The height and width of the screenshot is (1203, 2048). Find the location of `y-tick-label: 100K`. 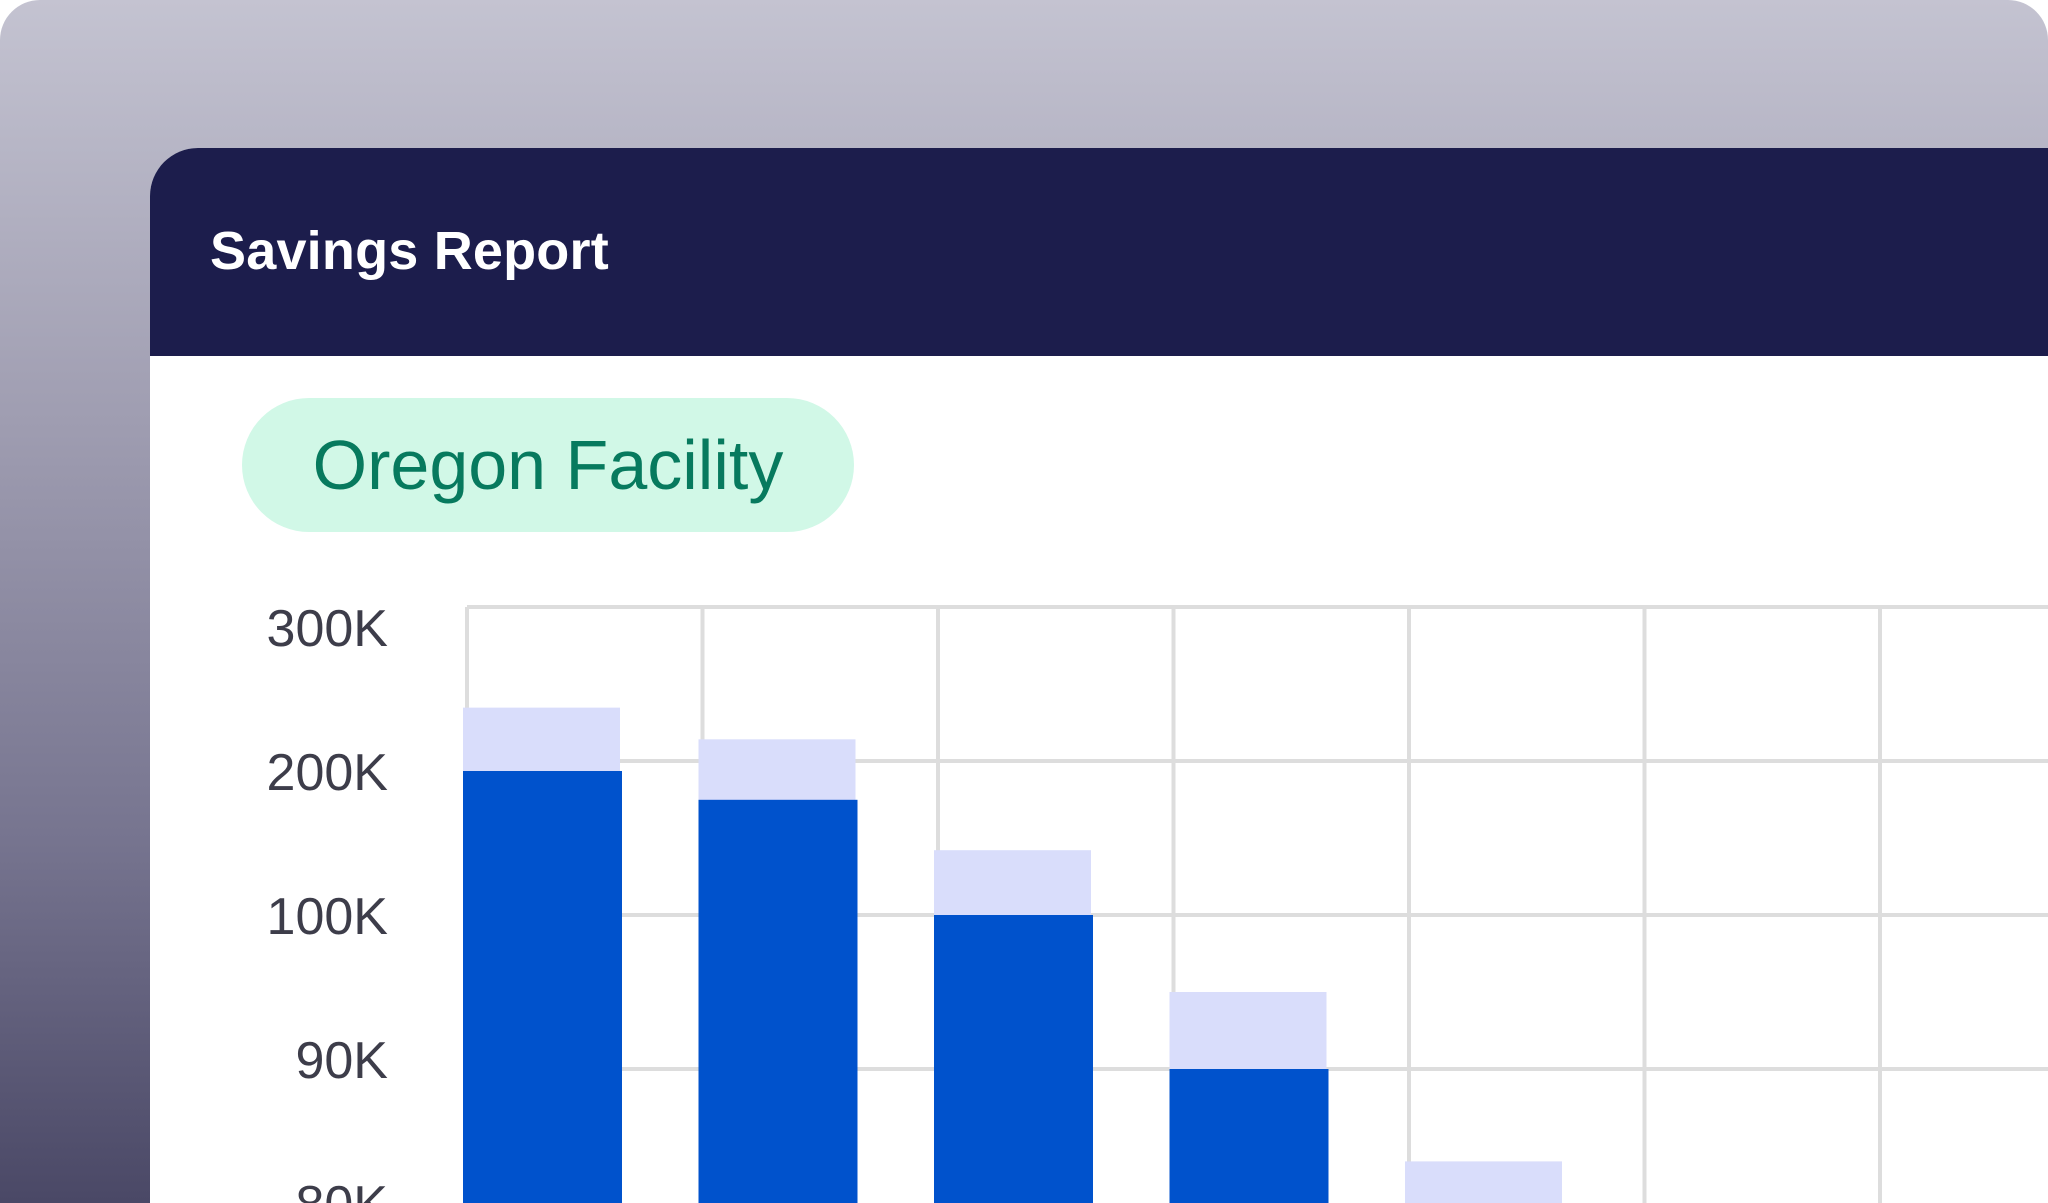

y-tick-label: 100K is located at coordinates (328, 917).